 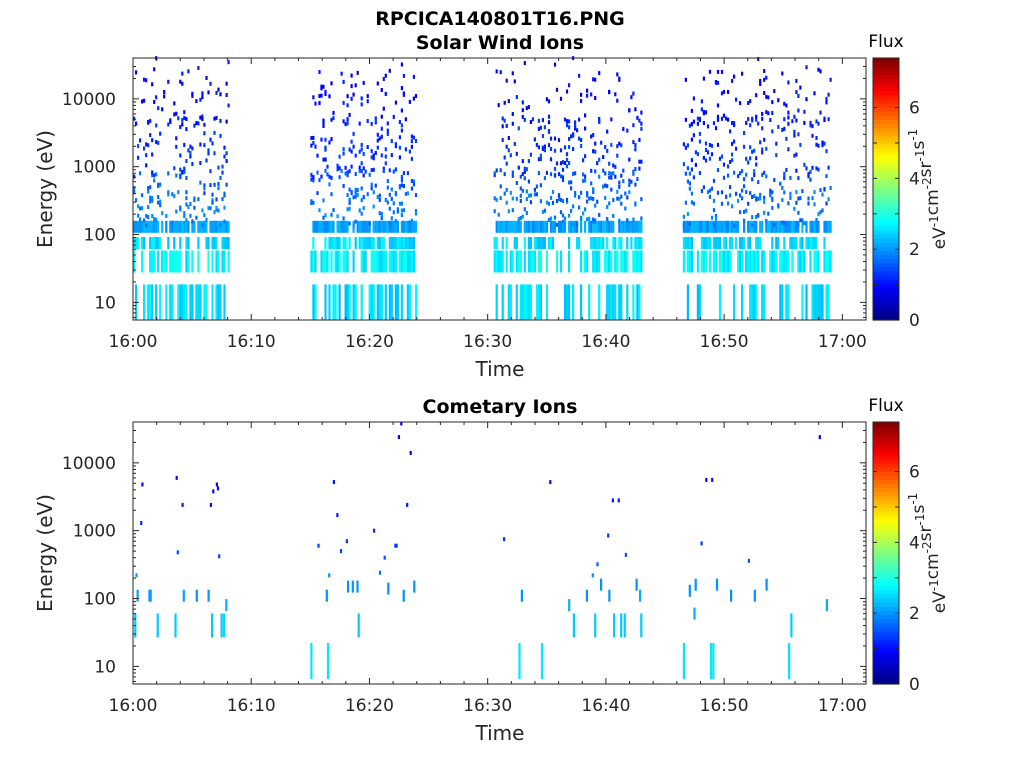 What do you see at coordinates (94, 532) in the screenshot?
I see `cometary-ions-y-tick-label: 1000` at bounding box center [94, 532].